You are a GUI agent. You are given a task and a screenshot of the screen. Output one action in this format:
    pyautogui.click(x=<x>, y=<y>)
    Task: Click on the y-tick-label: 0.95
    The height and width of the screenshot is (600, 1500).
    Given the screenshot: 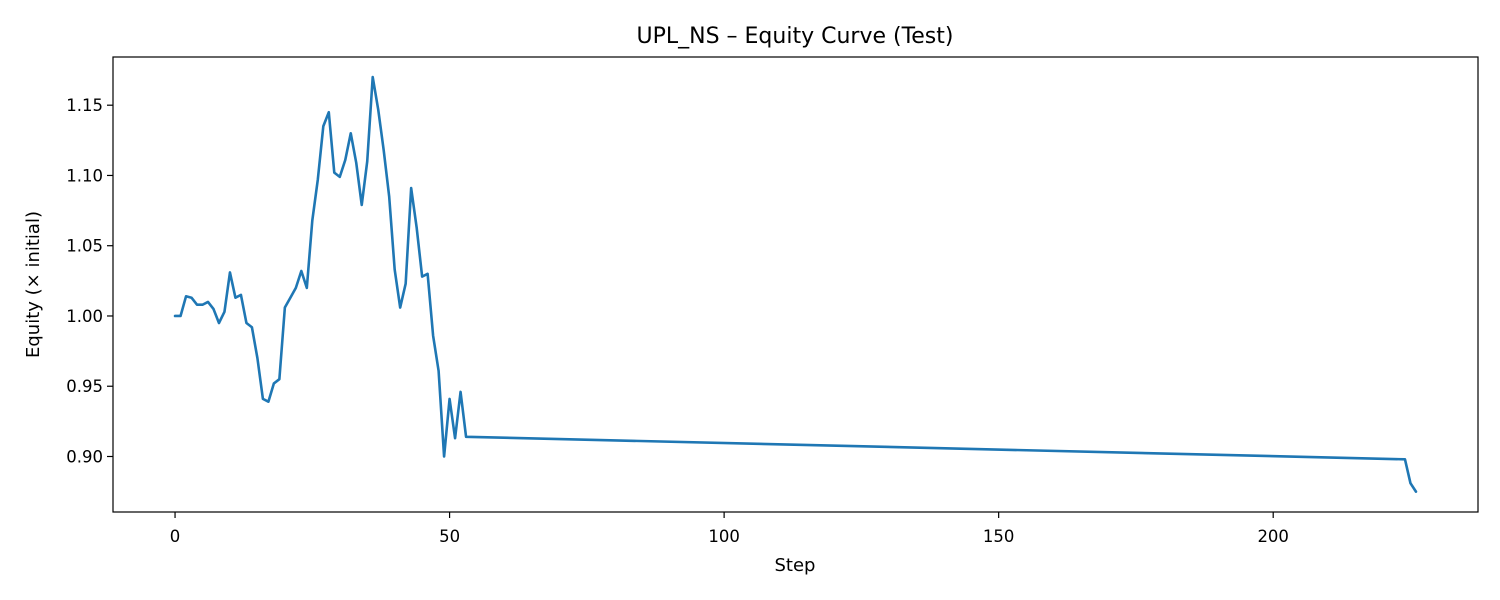 What is the action you would take?
    pyautogui.click(x=84, y=386)
    